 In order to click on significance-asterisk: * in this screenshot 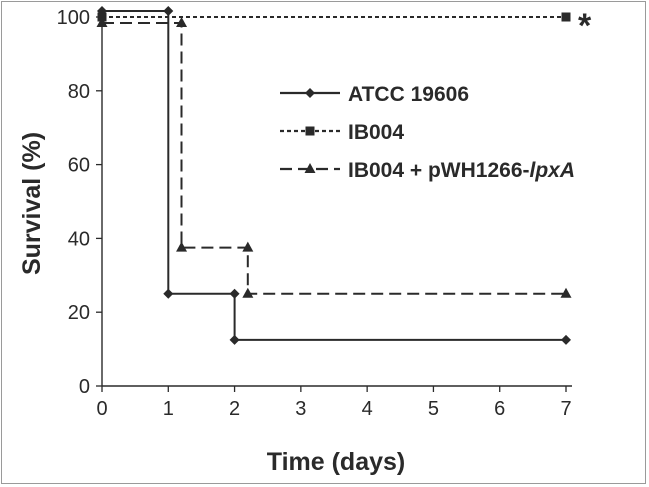, I will do `click(585, 26)`.